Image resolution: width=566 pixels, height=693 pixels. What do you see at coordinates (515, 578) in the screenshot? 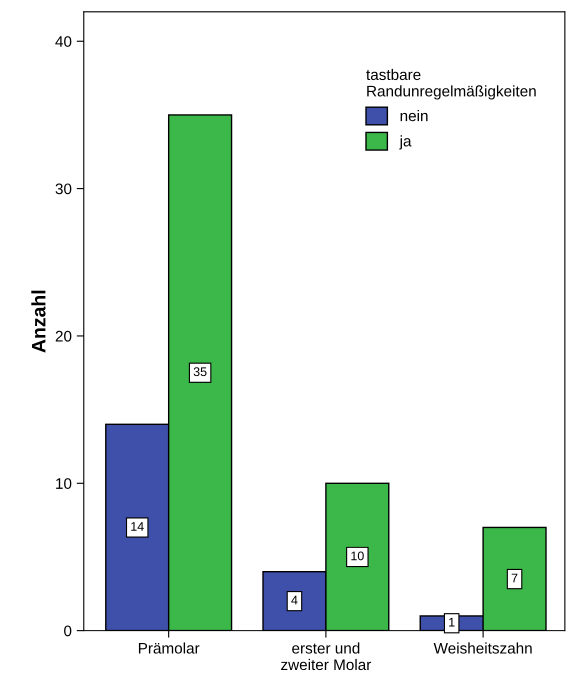
I see `data-label: 7` at bounding box center [515, 578].